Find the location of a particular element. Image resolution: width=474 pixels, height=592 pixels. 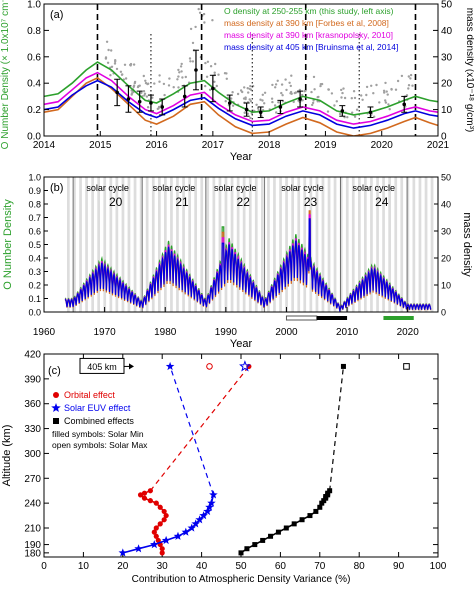

legend-marker is located at coordinates (56, 395).